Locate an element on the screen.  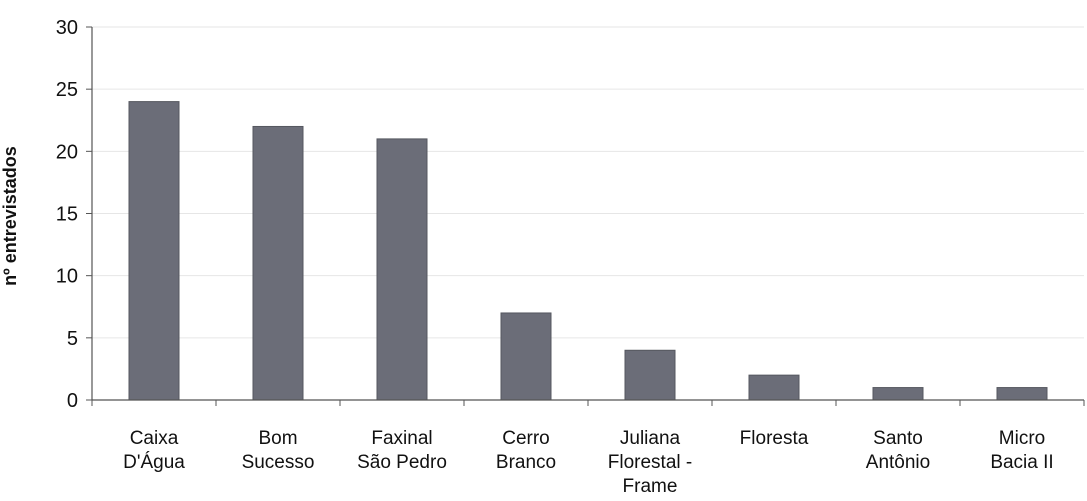
y-tick-labels: 0 5 10 15 20 25 30 is located at coordinates (67, 214).